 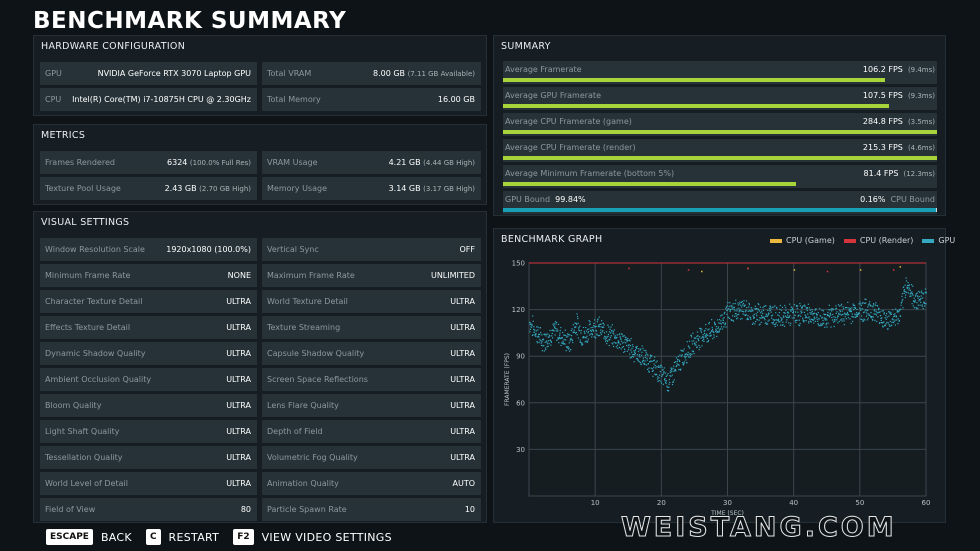 What do you see at coordinates (507, 379) in the screenshot?
I see `y-axis-label: FRAMERATE (FPS)` at bounding box center [507, 379].